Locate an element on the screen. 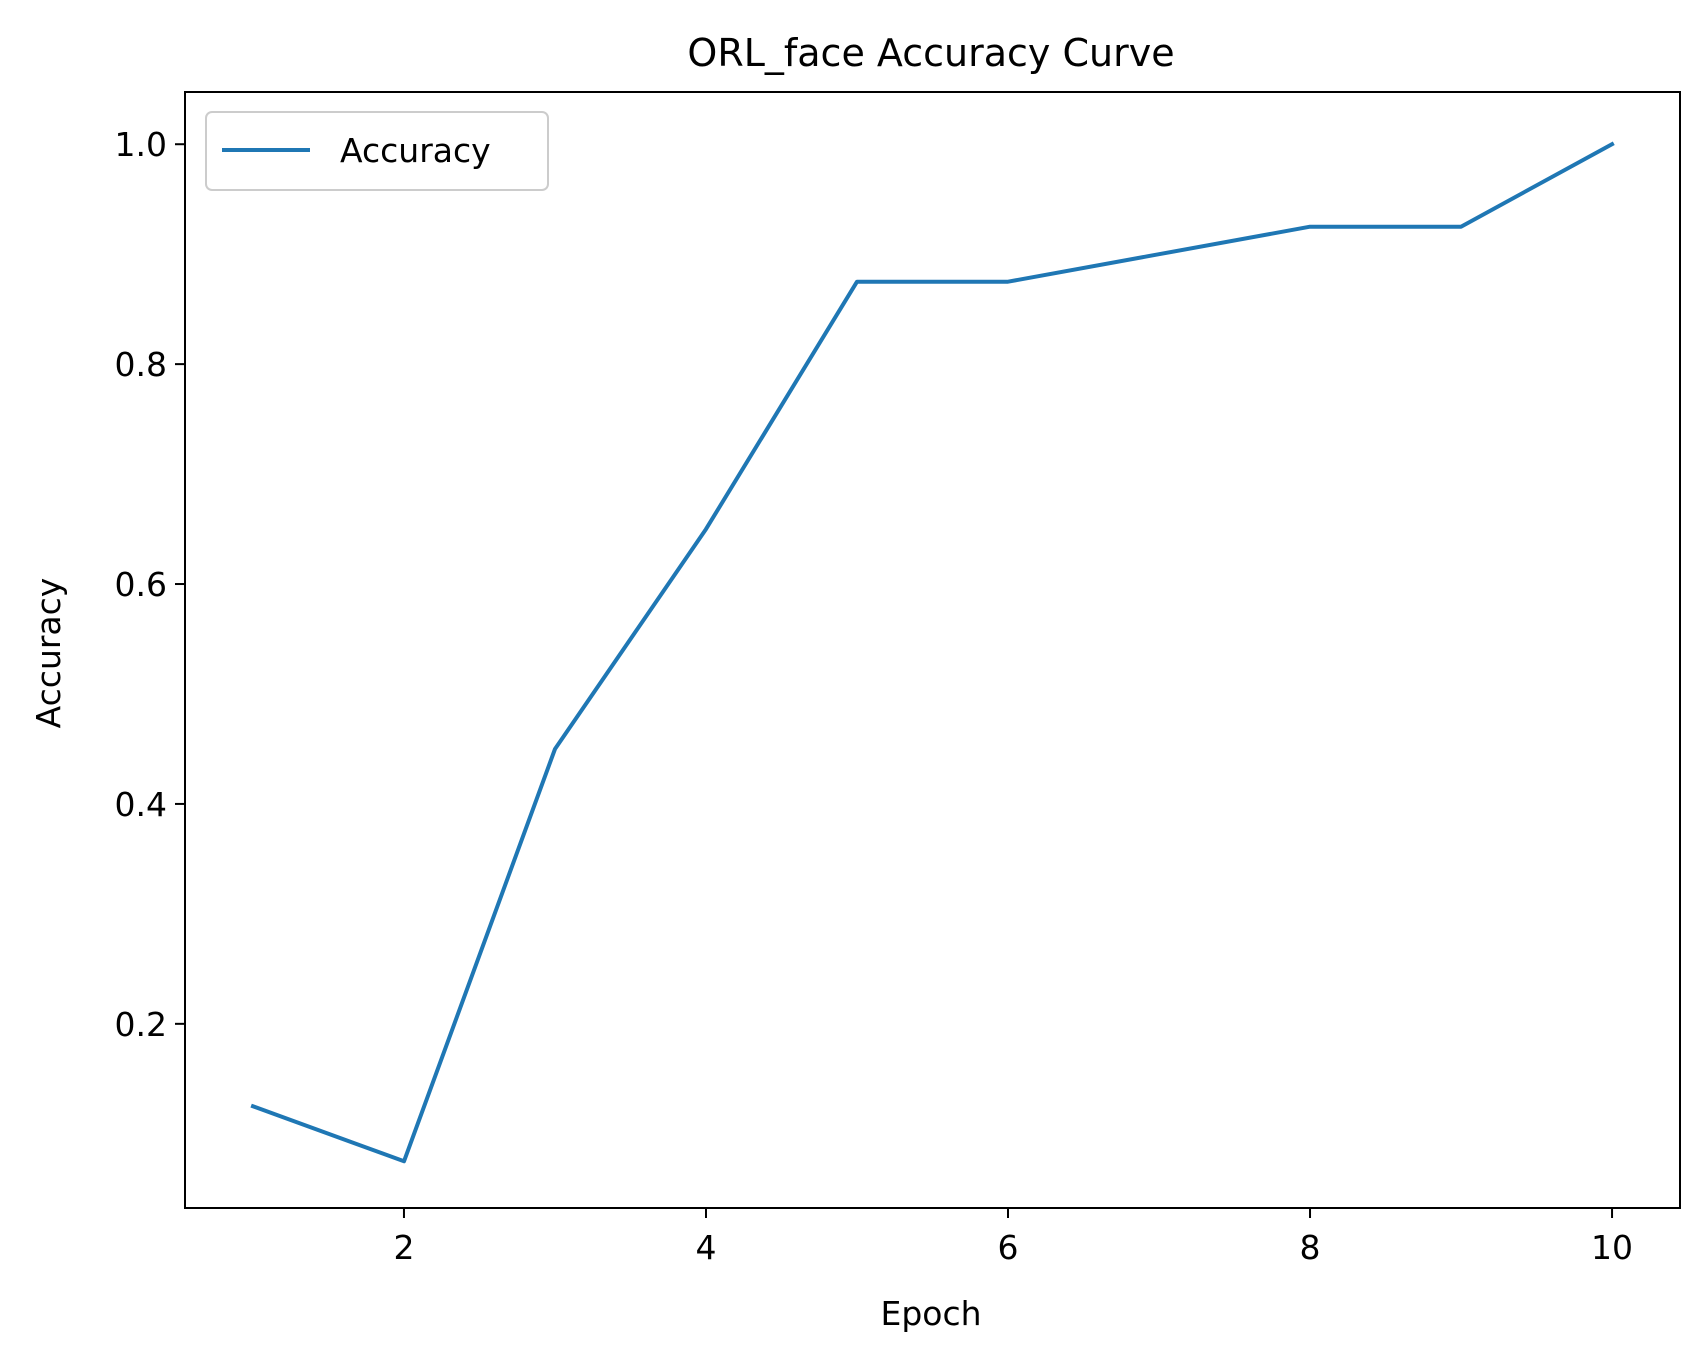 This screenshot has width=1702, height=1361. chart-title: ORL_face Accuracy Curve is located at coordinates (930, 53).